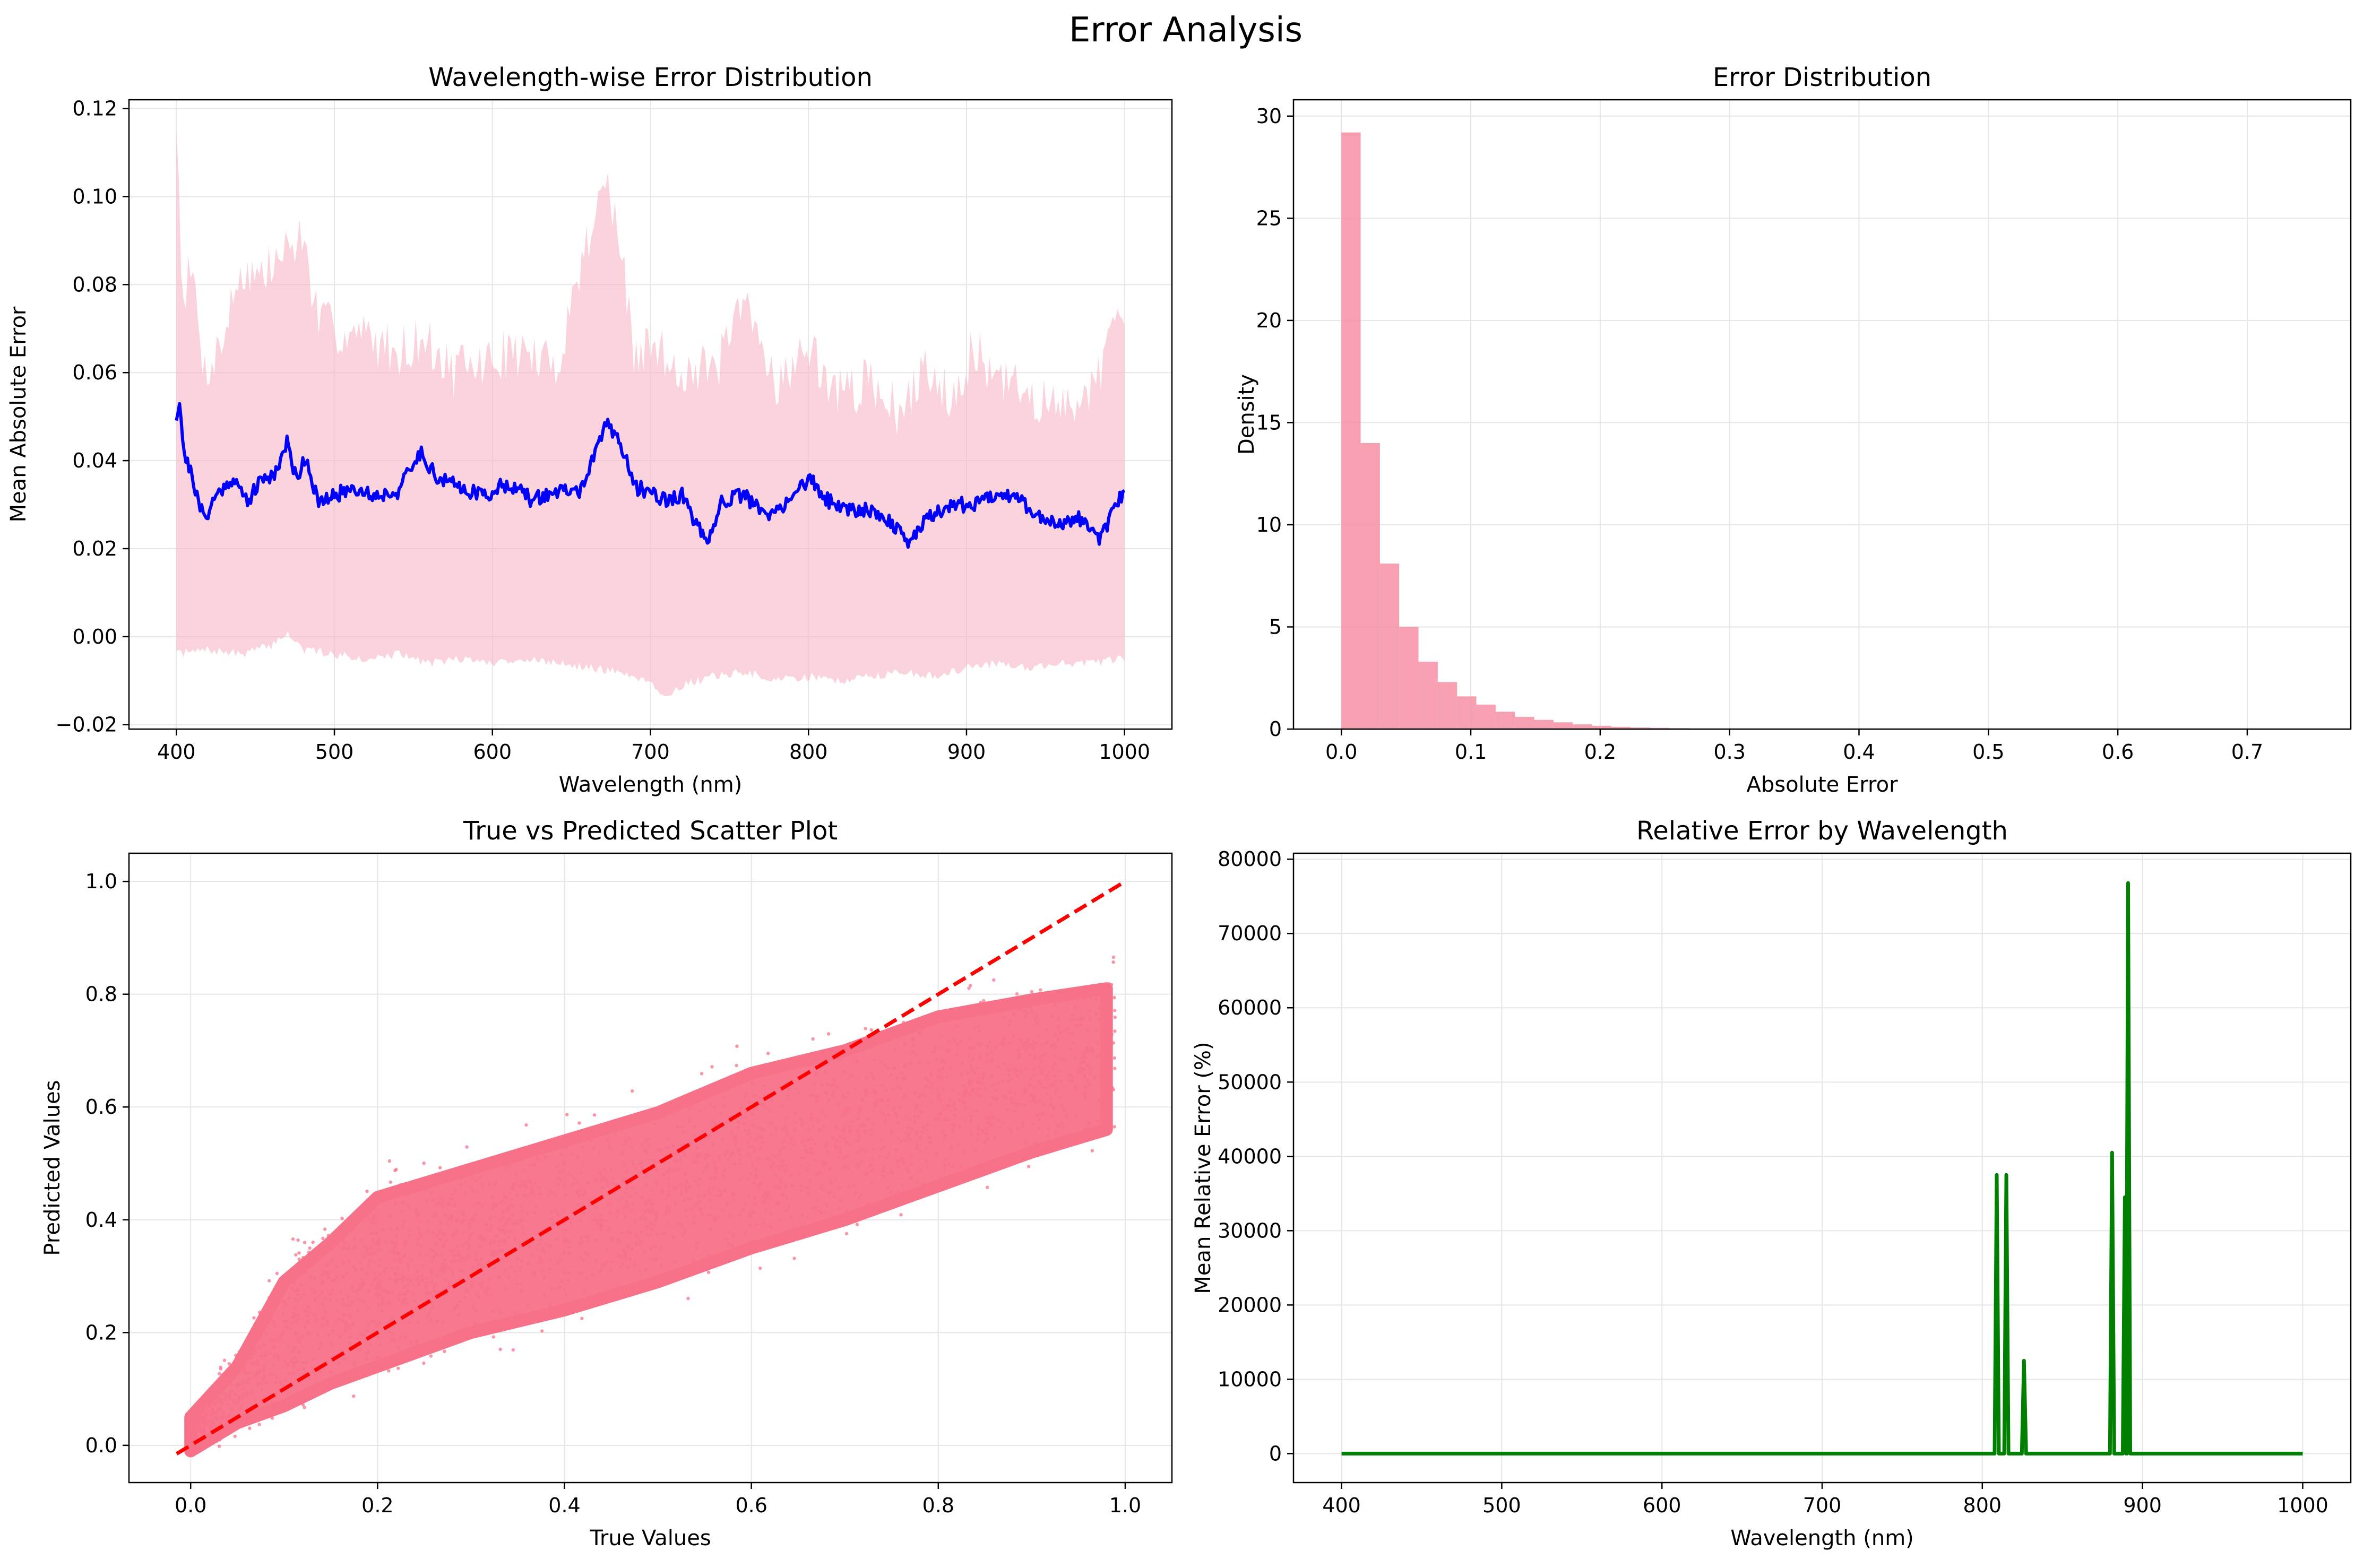 This screenshot has width=2372, height=1568. Describe the element at coordinates (1269, 116) in the screenshot. I see `y-tick-label: 30` at that location.